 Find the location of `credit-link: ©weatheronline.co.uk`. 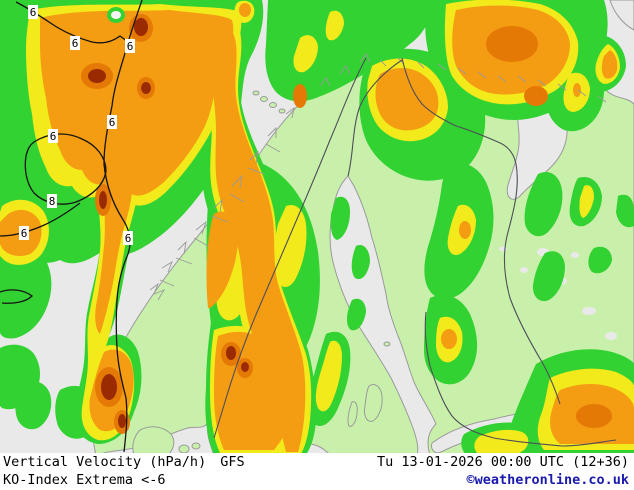

credit-link: ©weatheronline.co.uk is located at coordinates (547, 480).